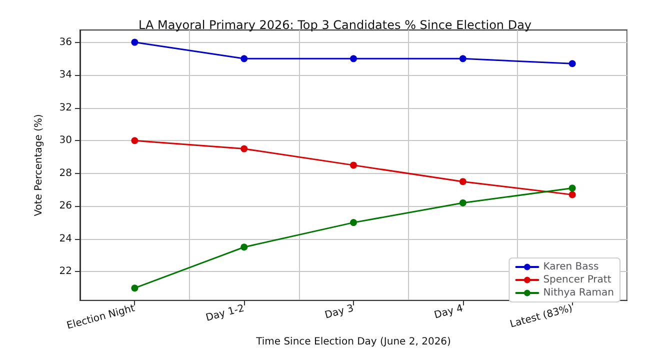 The image size is (670, 360). Describe the element at coordinates (339, 312) in the screenshot. I see `x-tick-label: Day 3` at that location.